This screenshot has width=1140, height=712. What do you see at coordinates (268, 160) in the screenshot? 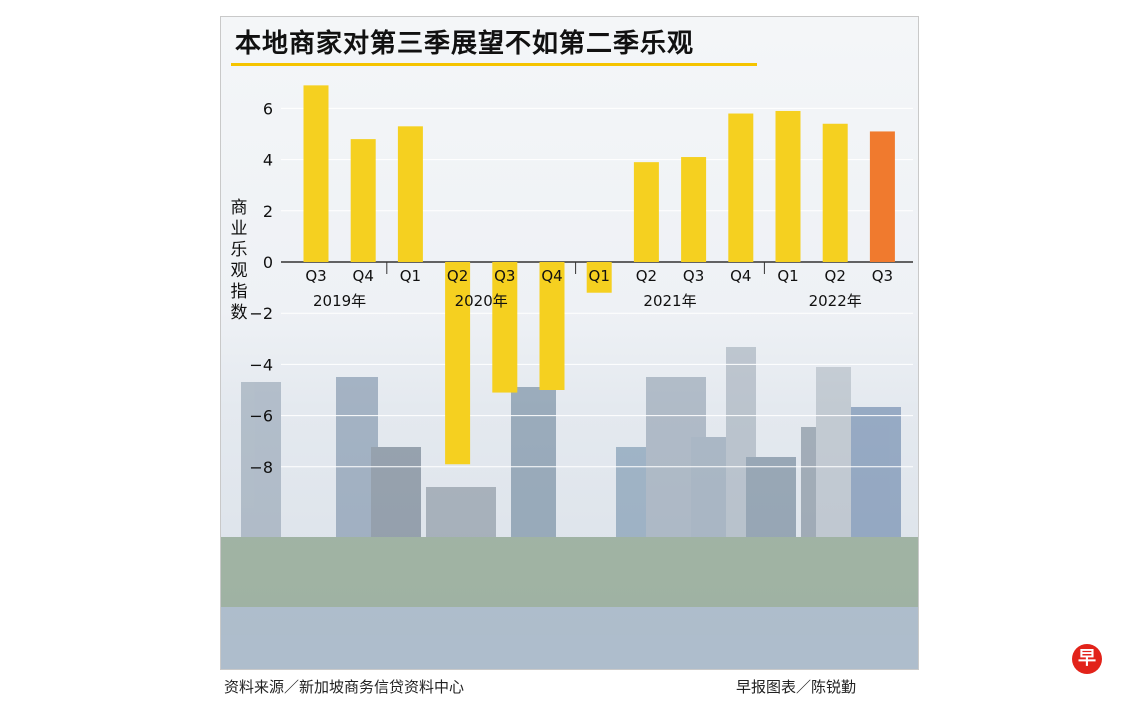
I see `y-tick-label: 4` at bounding box center [268, 160].